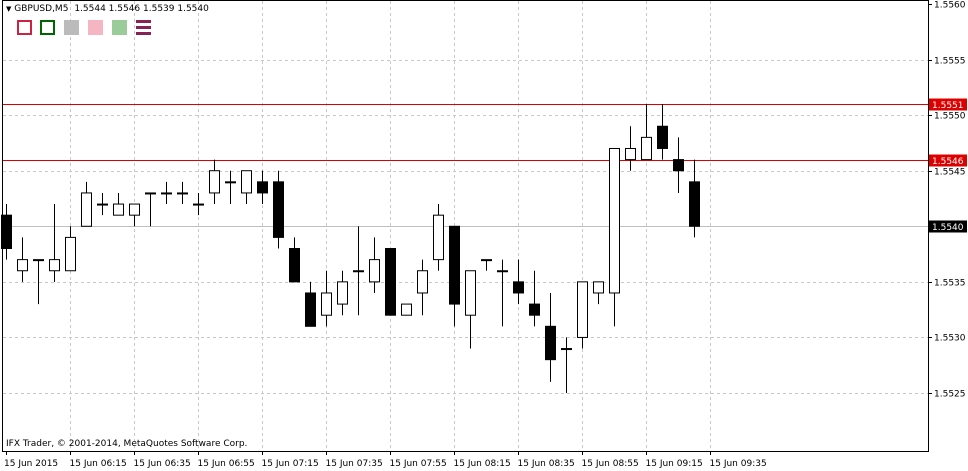 This screenshot has width=968, height=471. I want to click on dropdown-triangle-icon: ▼, so click(9, 9).